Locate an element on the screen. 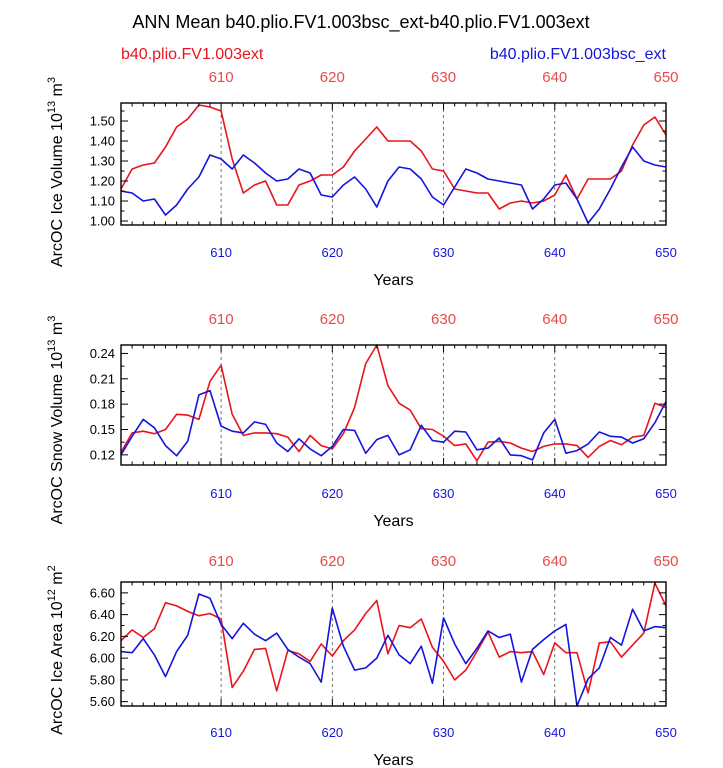  y-tick-label: 6.20 is located at coordinates (102, 636).